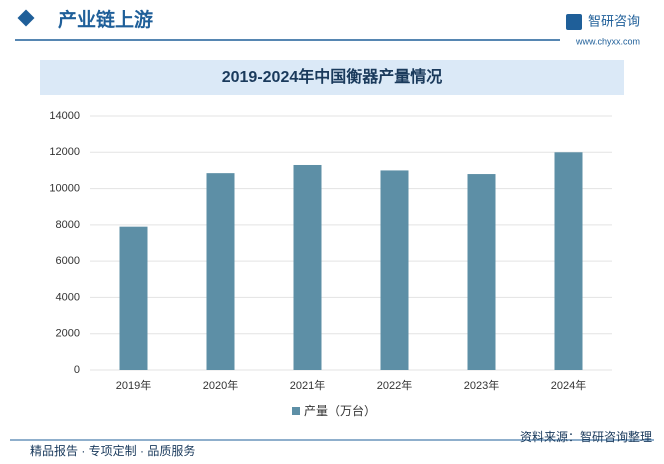 This screenshot has width=664, height=464. I want to click on chart-title: 2019-2024年中国衡器产量情况, so click(332, 76).